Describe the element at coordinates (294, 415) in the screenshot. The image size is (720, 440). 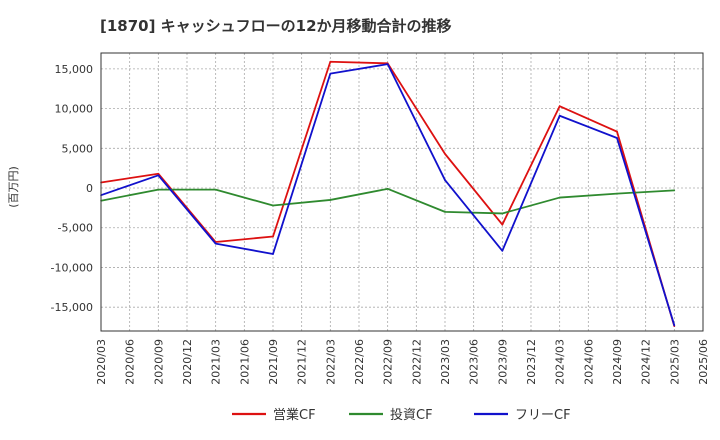
I see `legend-label: 営業CF` at that location.